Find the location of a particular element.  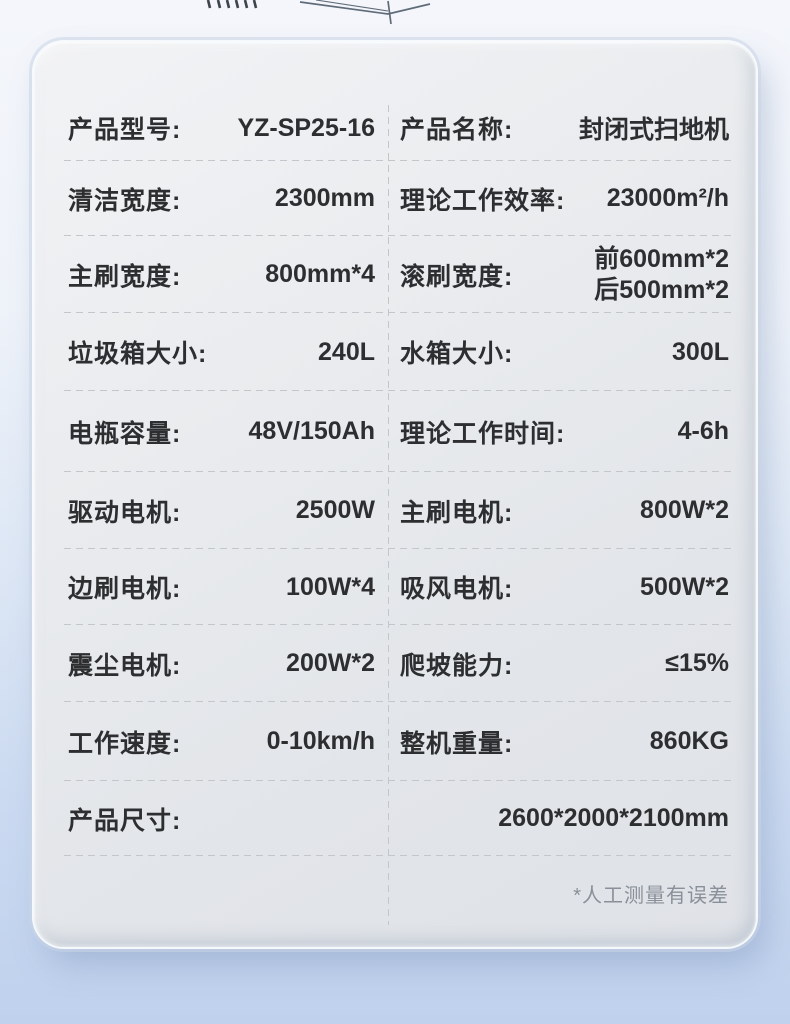

product-dimensions-row: 产品尺寸: 2600*2000*2100mm is located at coordinates (398, 818).